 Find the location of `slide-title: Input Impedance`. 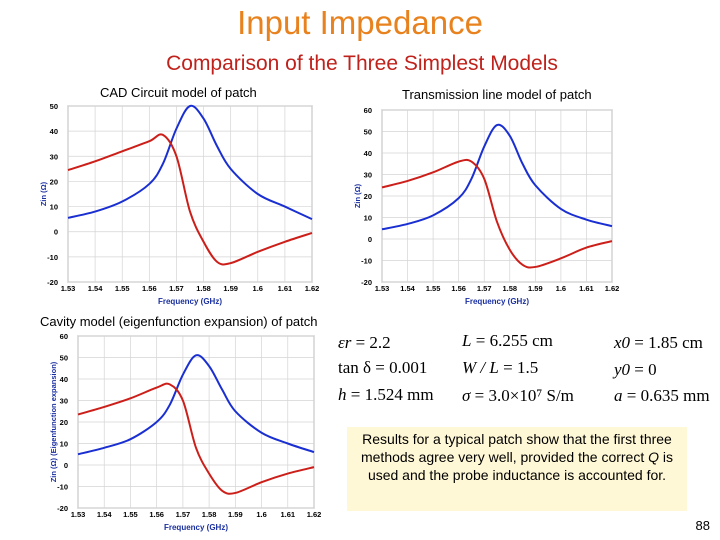

slide-title: Input Impedance is located at coordinates (360, 22).